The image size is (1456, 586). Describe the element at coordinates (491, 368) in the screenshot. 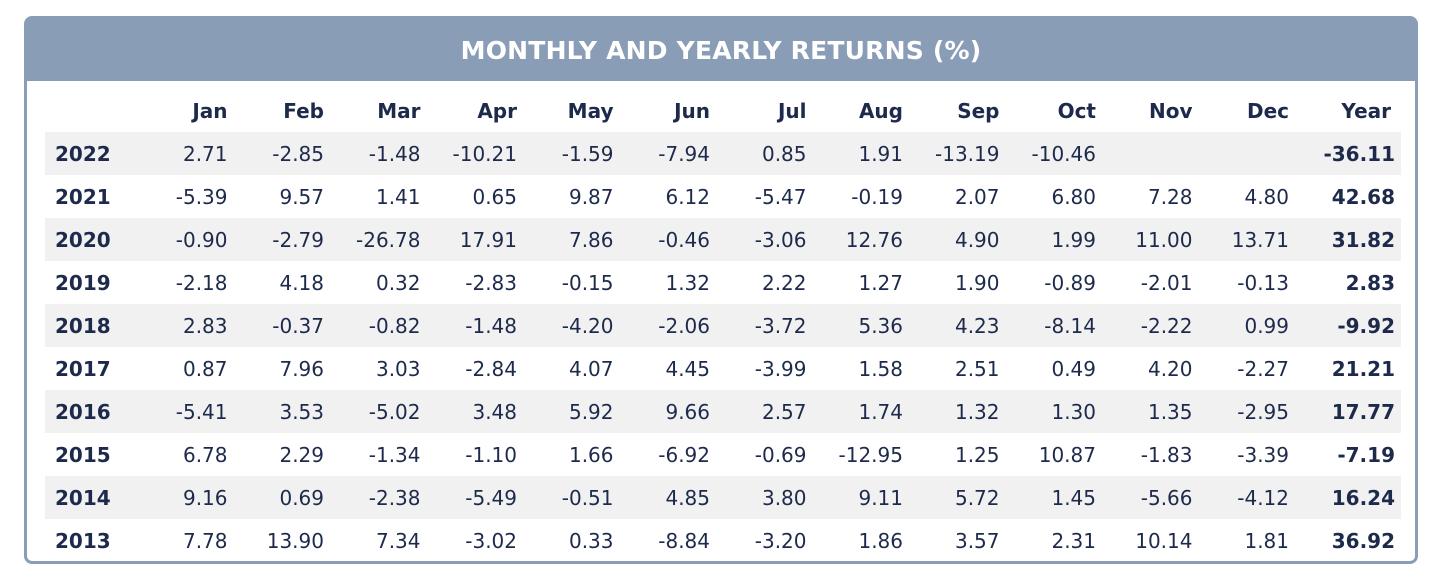

I see `monthly-return-cell: -2.84` at that location.